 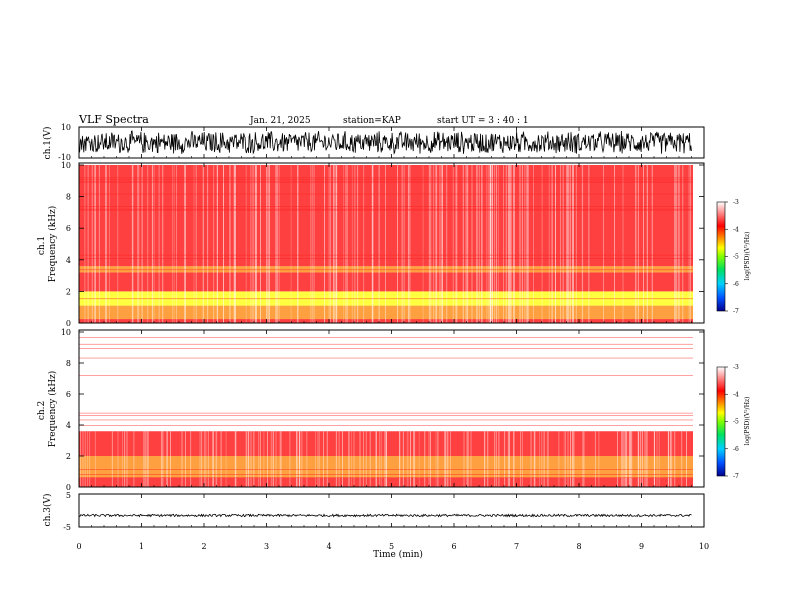 What do you see at coordinates (736, 476) in the screenshot?
I see `colorbar-tick-label: -7` at bounding box center [736, 476].